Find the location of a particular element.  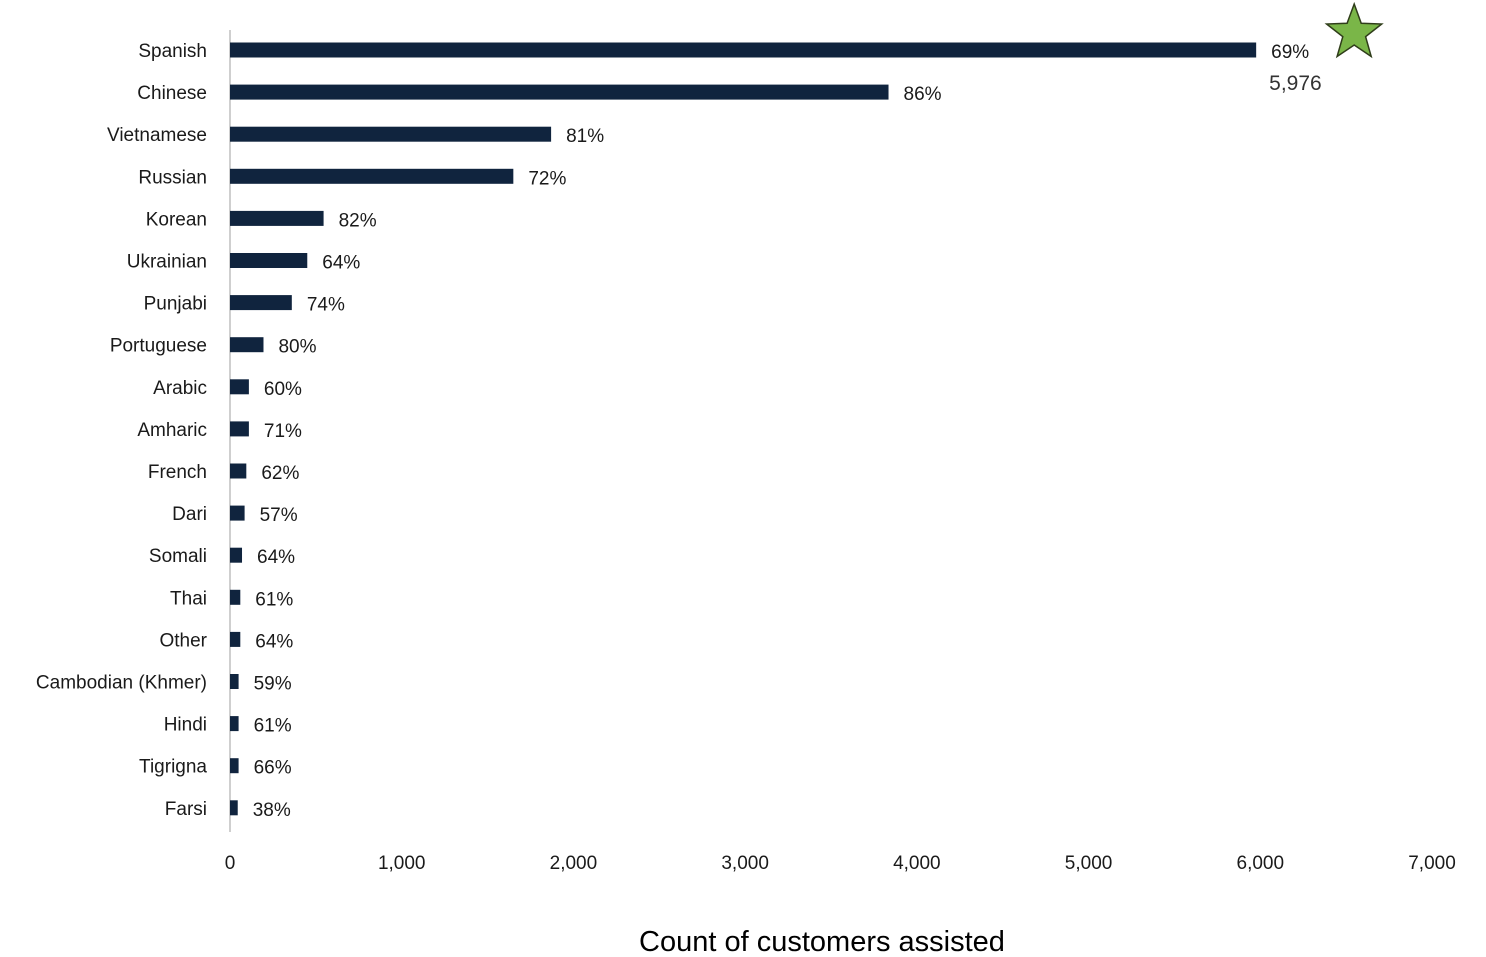

x-tick-label: 0 is located at coordinates (230, 863).